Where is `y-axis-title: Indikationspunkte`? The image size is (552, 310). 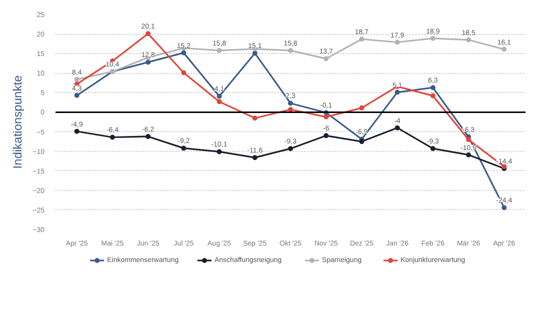
y-axis-title: Indikationspunkte is located at coordinates (17, 121).